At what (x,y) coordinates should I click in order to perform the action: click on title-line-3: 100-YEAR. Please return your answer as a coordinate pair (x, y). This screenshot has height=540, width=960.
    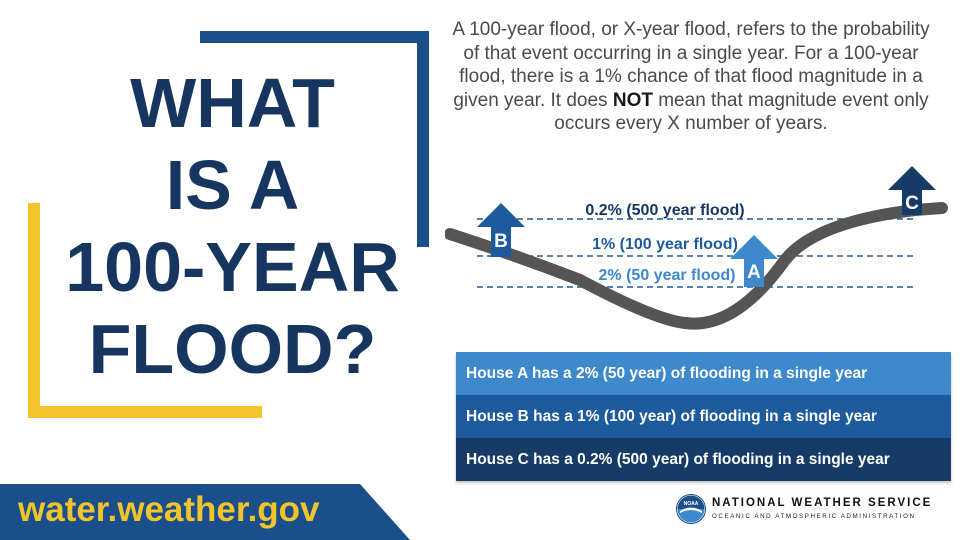
    Looking at the image, I should click on (232, 267).